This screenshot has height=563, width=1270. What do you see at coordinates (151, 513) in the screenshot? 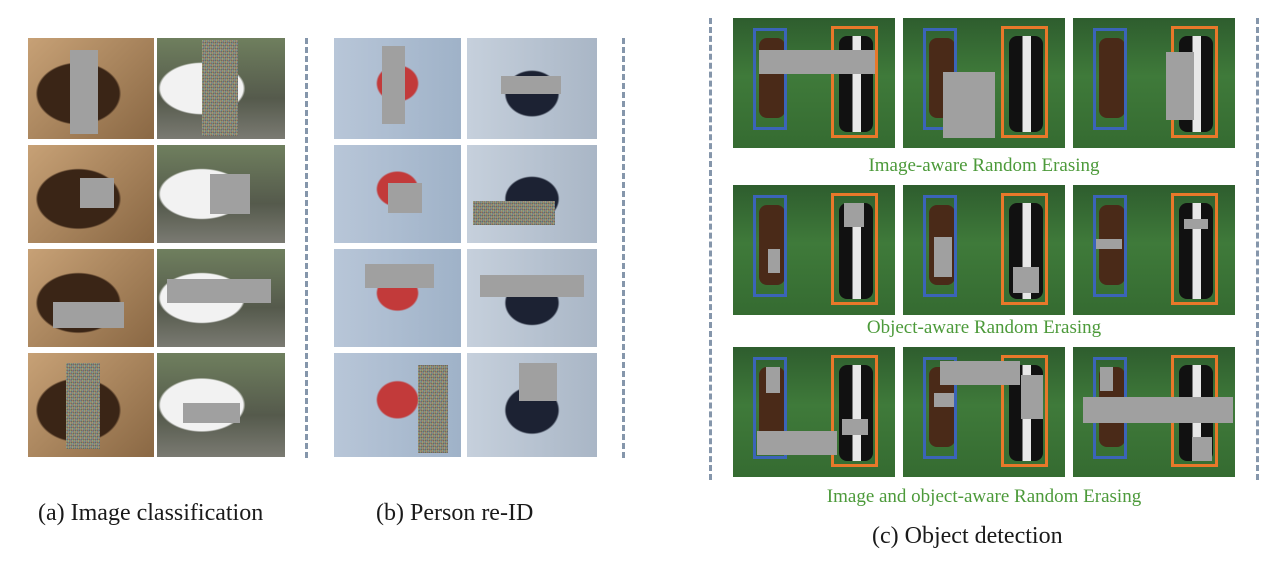
I see `caption-image-classification: (a) Image classification` at bounding box center [151, 513].